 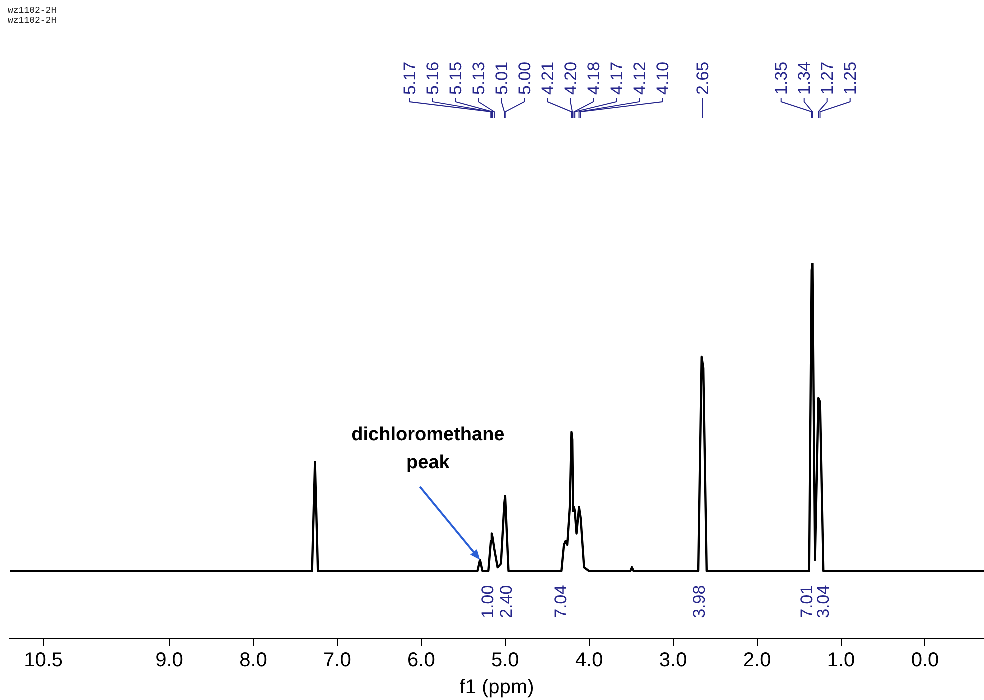 What do you see at coordinates (616, 78) in the screenshot?
I see `annotation: 4.17` at bounding box center [616, 78].